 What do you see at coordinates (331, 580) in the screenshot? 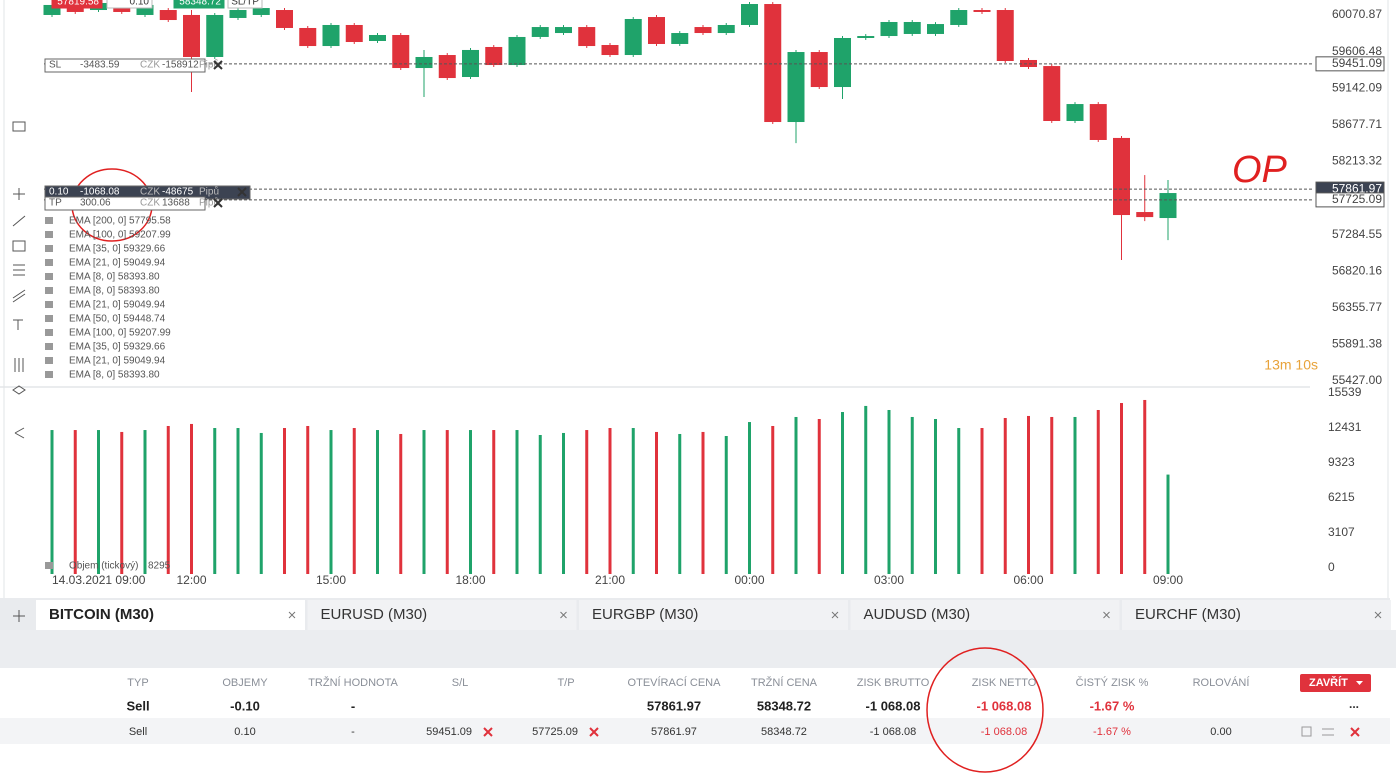
I see `x-tick-label: 15:00` at bounding box center [331, 580].